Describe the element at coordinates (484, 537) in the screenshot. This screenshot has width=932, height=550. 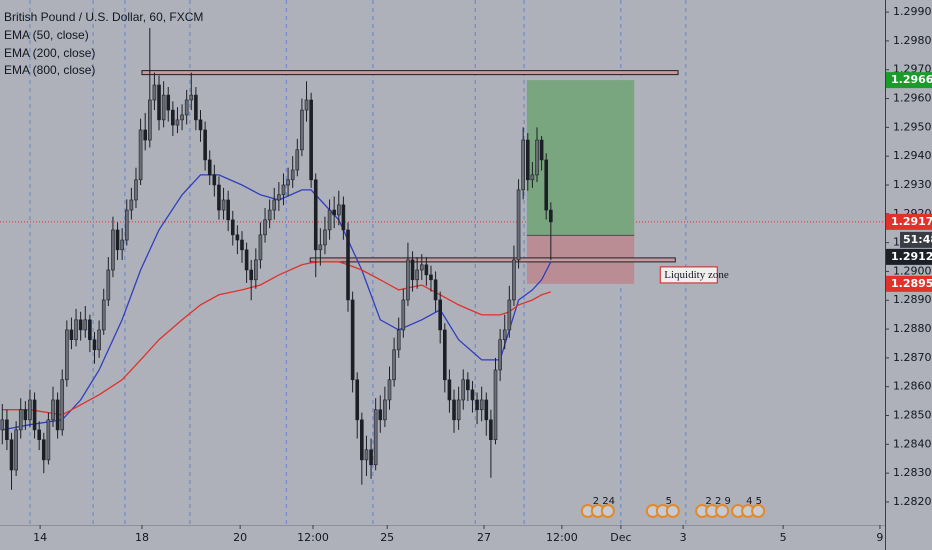
I see `x-tick-label: 27` at that location.